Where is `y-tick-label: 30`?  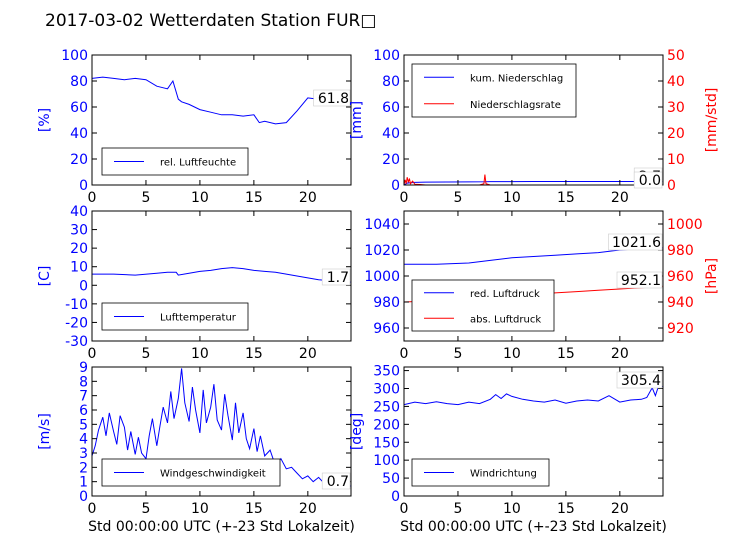 y-tick-label: 30 is located at coordinates (79, 231).